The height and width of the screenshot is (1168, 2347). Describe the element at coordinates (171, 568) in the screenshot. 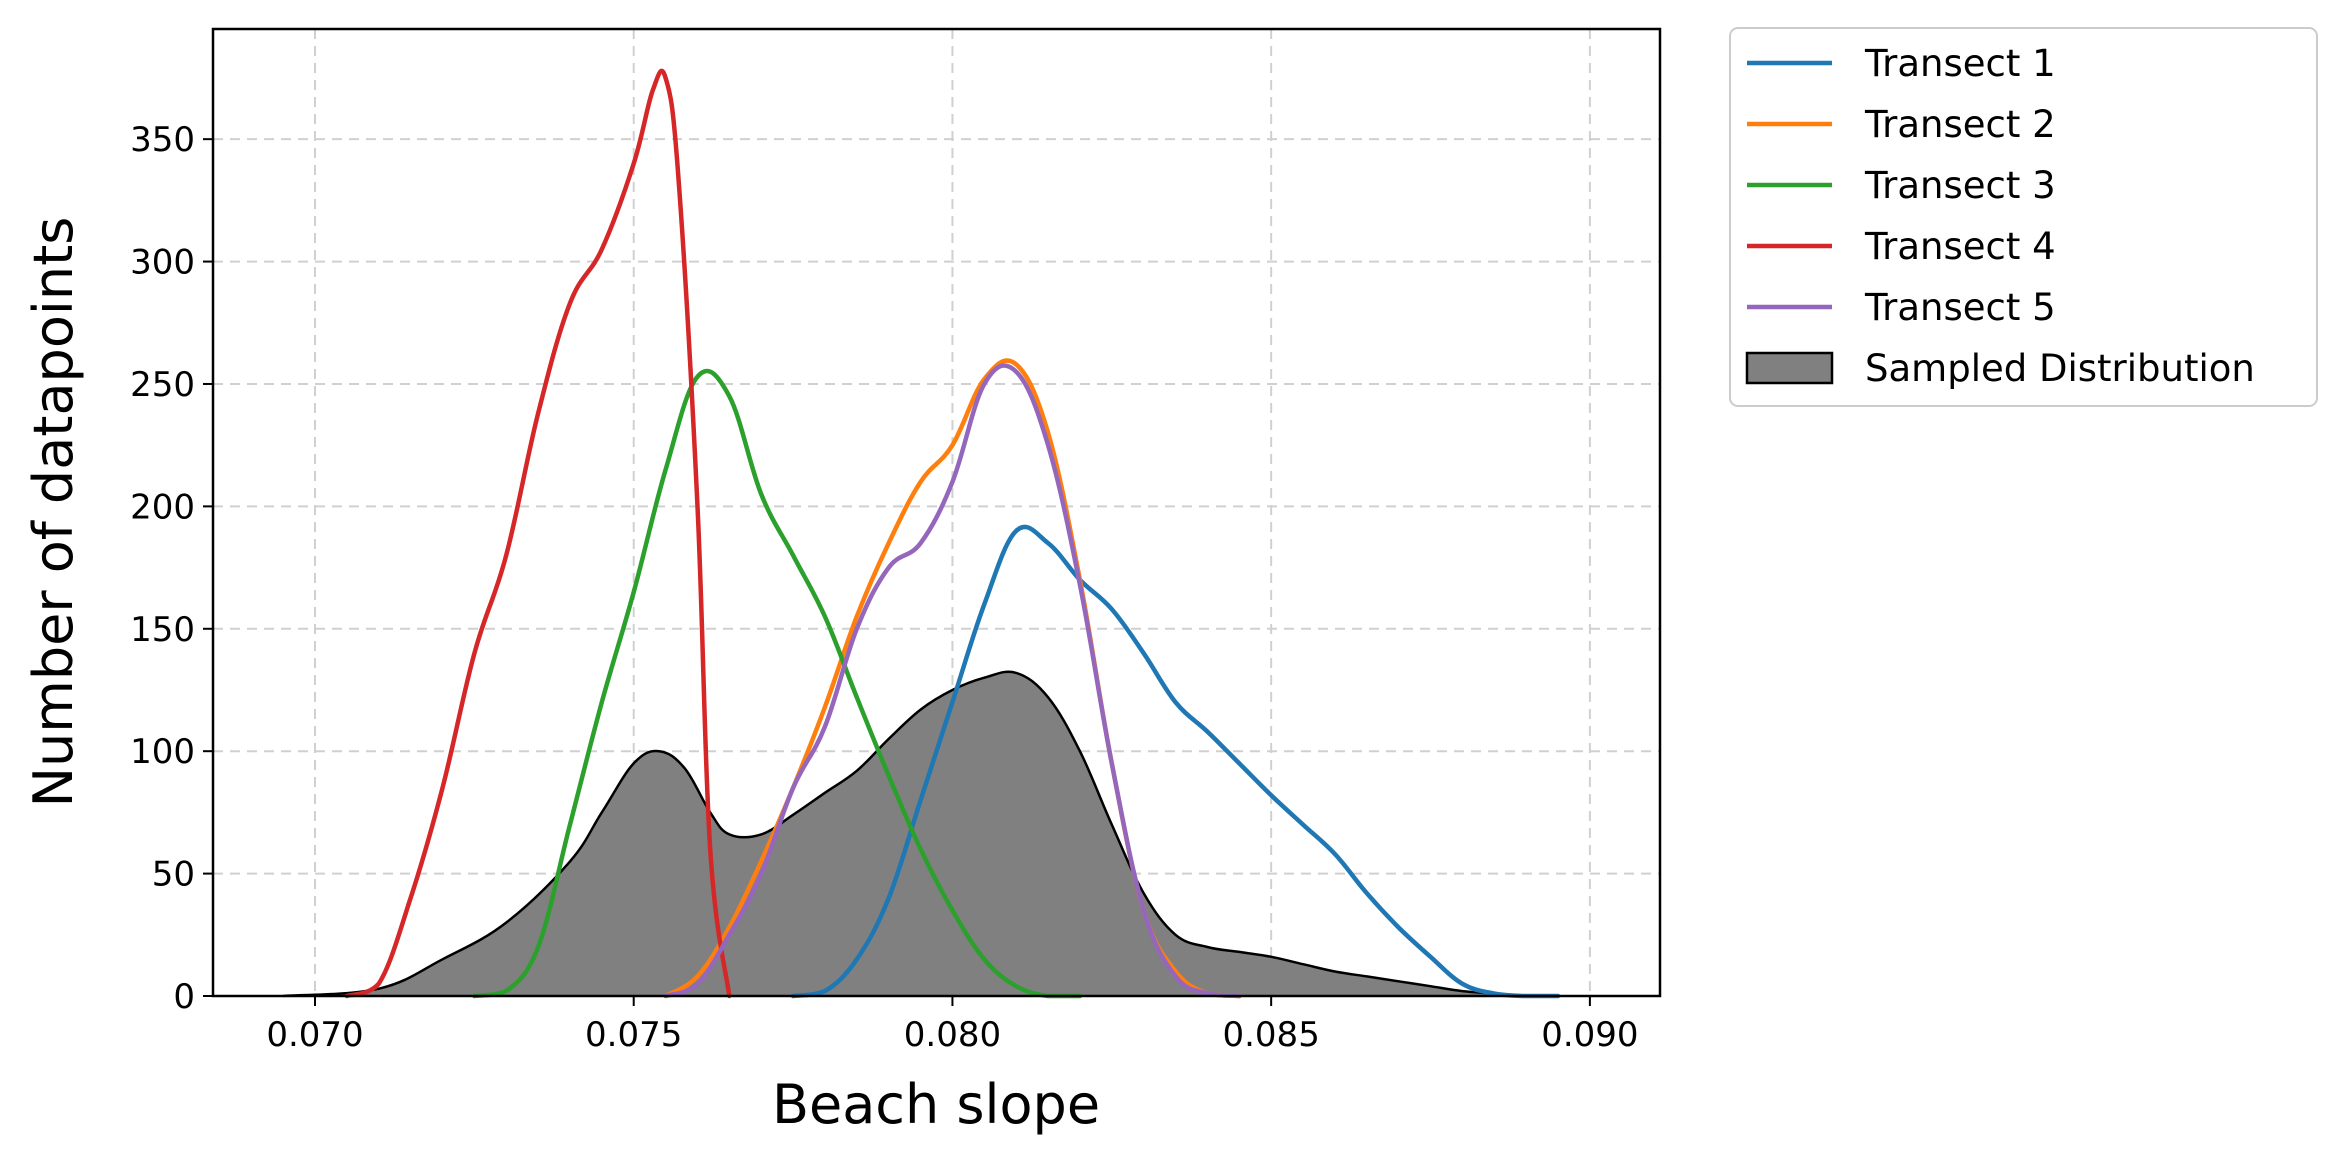

I see `y-axis-ticks: 0 50 100 150 200 250 300 350` at that location.